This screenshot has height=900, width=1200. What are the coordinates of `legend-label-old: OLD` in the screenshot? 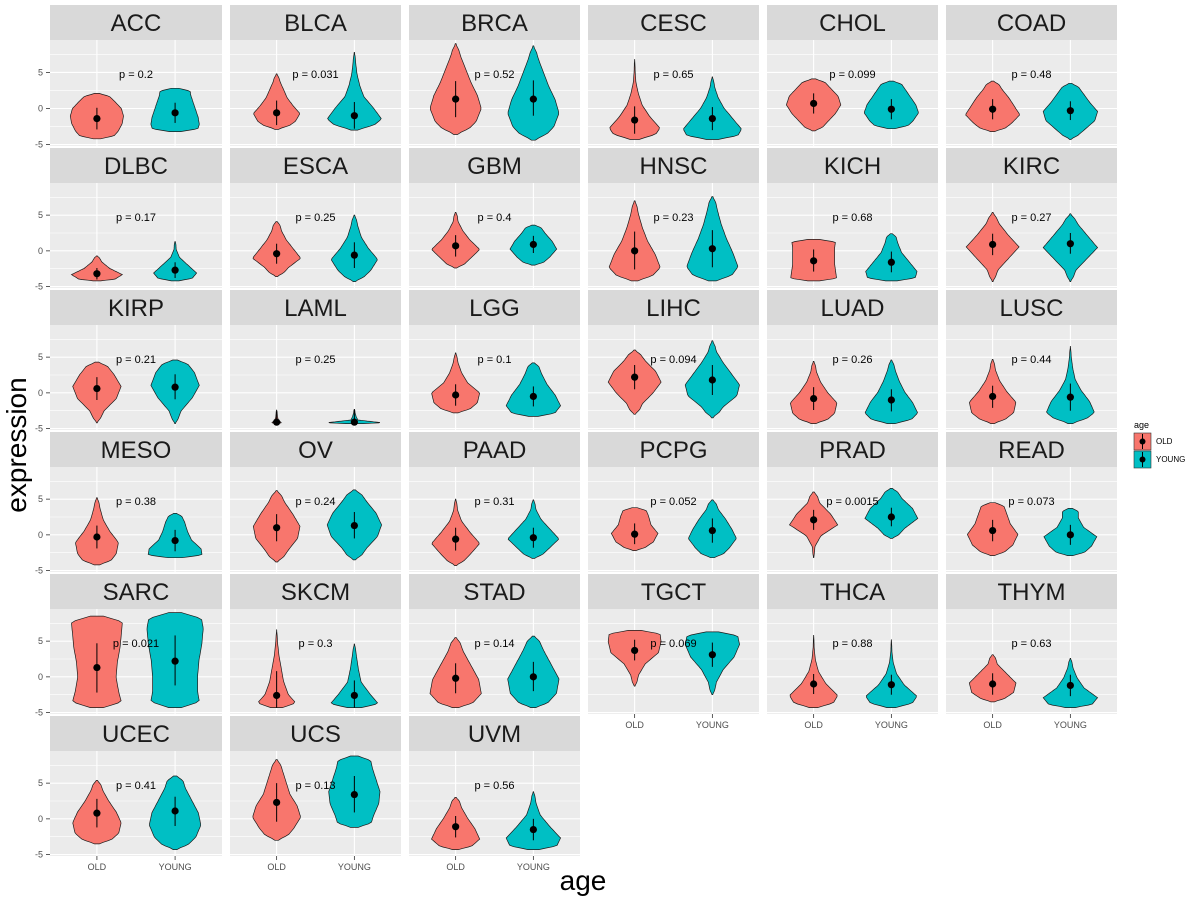 It's located at (1164, 441).